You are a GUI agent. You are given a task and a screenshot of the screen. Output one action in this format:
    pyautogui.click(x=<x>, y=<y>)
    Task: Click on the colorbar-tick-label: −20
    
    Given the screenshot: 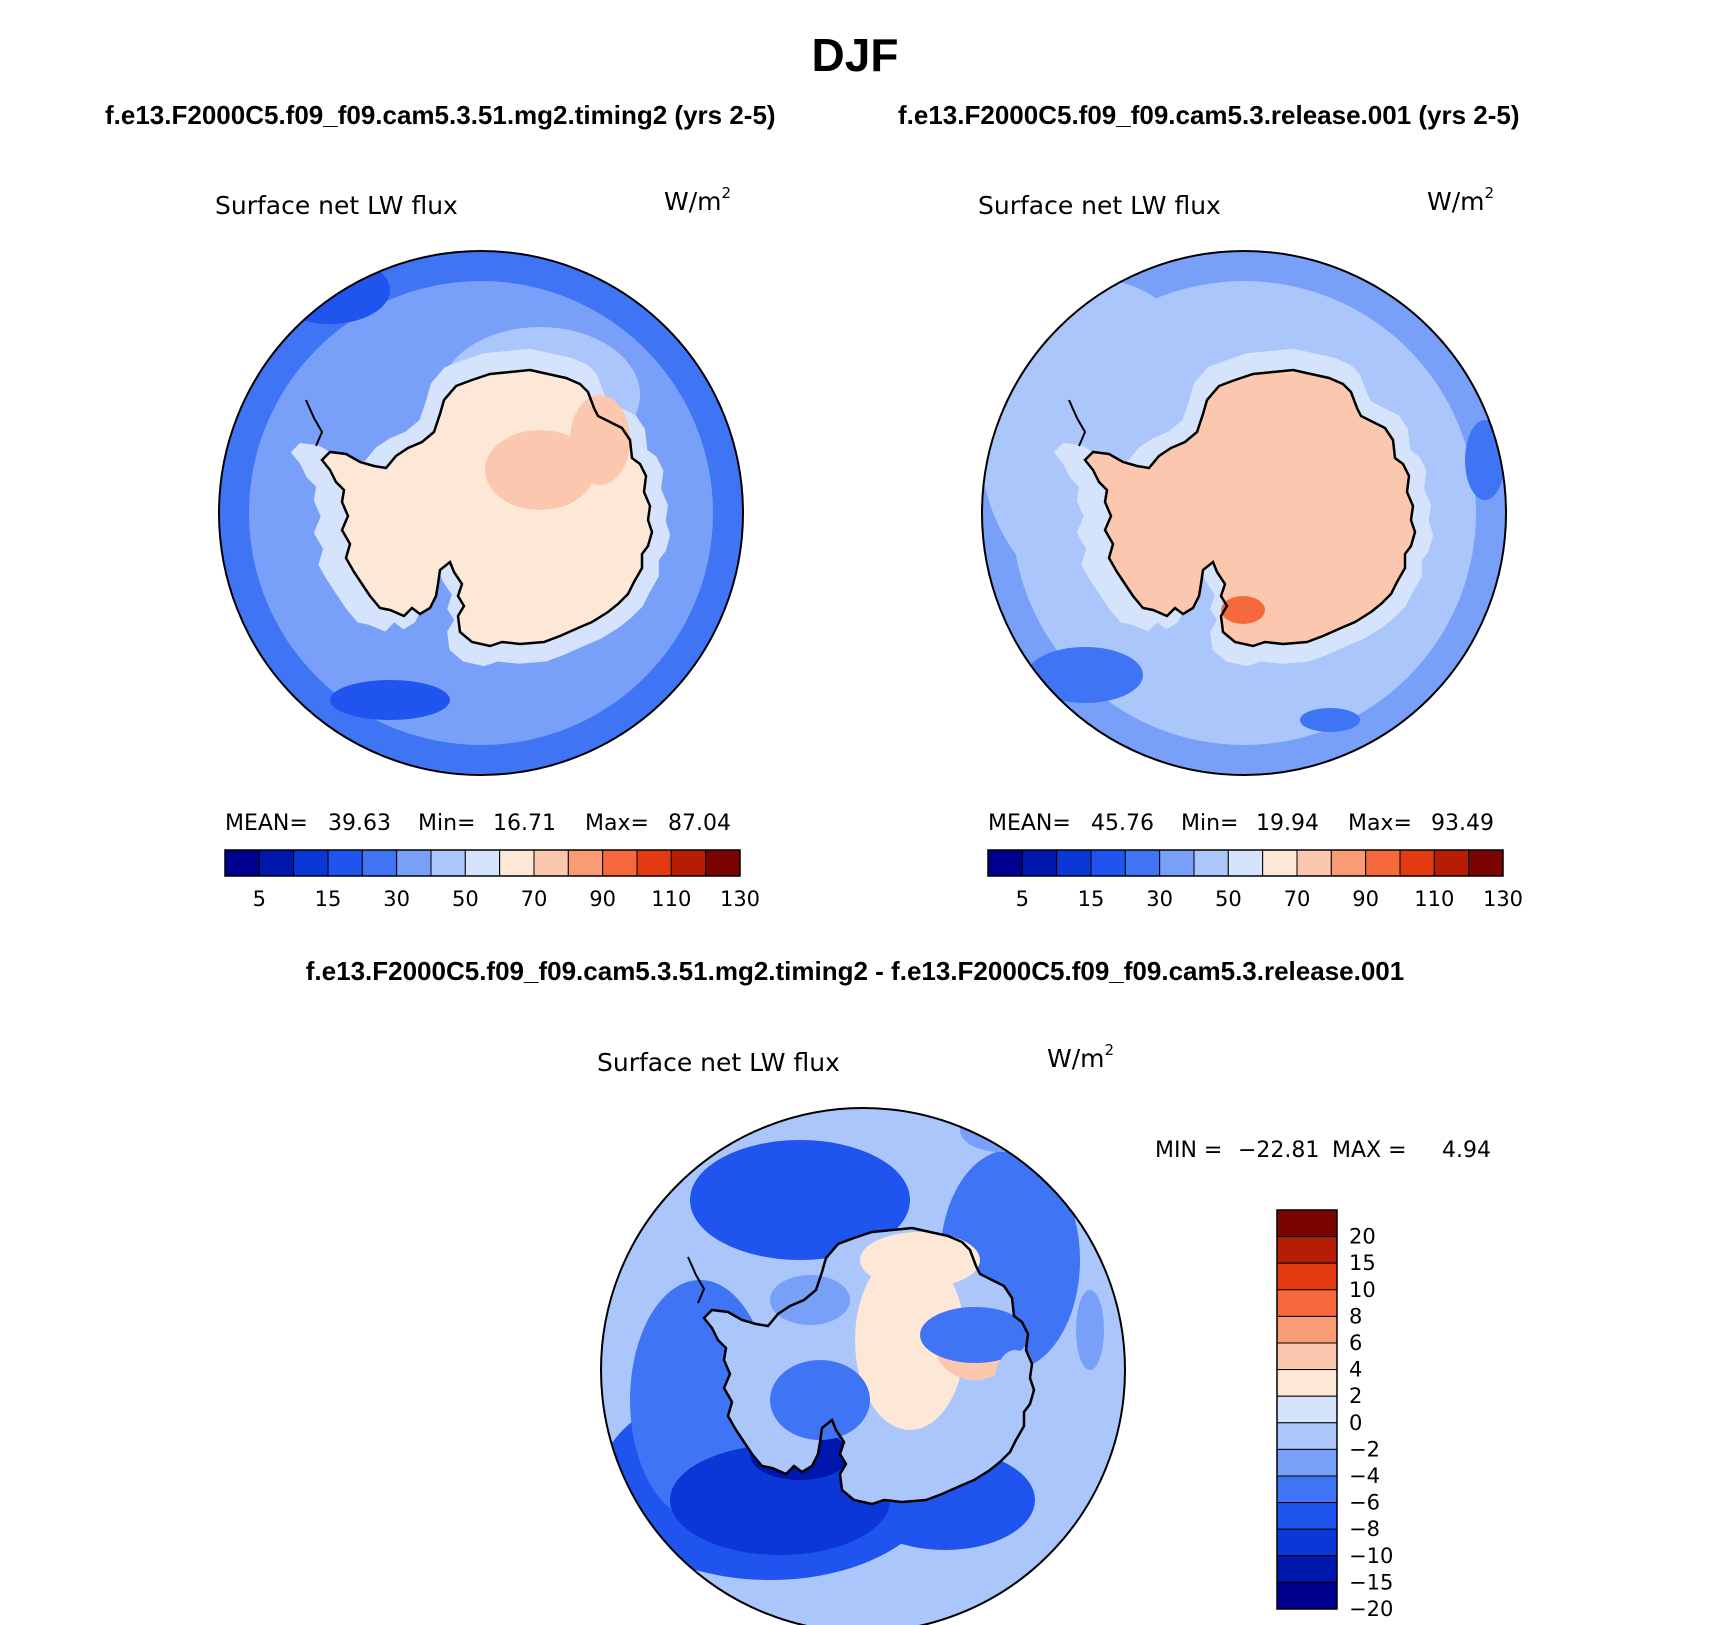 What is the action you would take?
    pyautogui.click(x=1371, y=1609)
    